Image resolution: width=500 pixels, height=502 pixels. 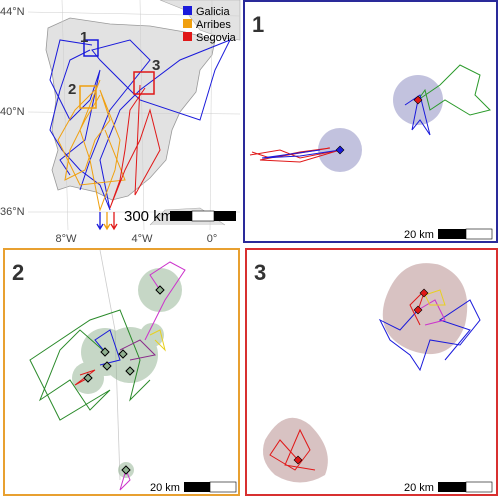 I want to click on panel-label: 1, so click(x=258, y=24).